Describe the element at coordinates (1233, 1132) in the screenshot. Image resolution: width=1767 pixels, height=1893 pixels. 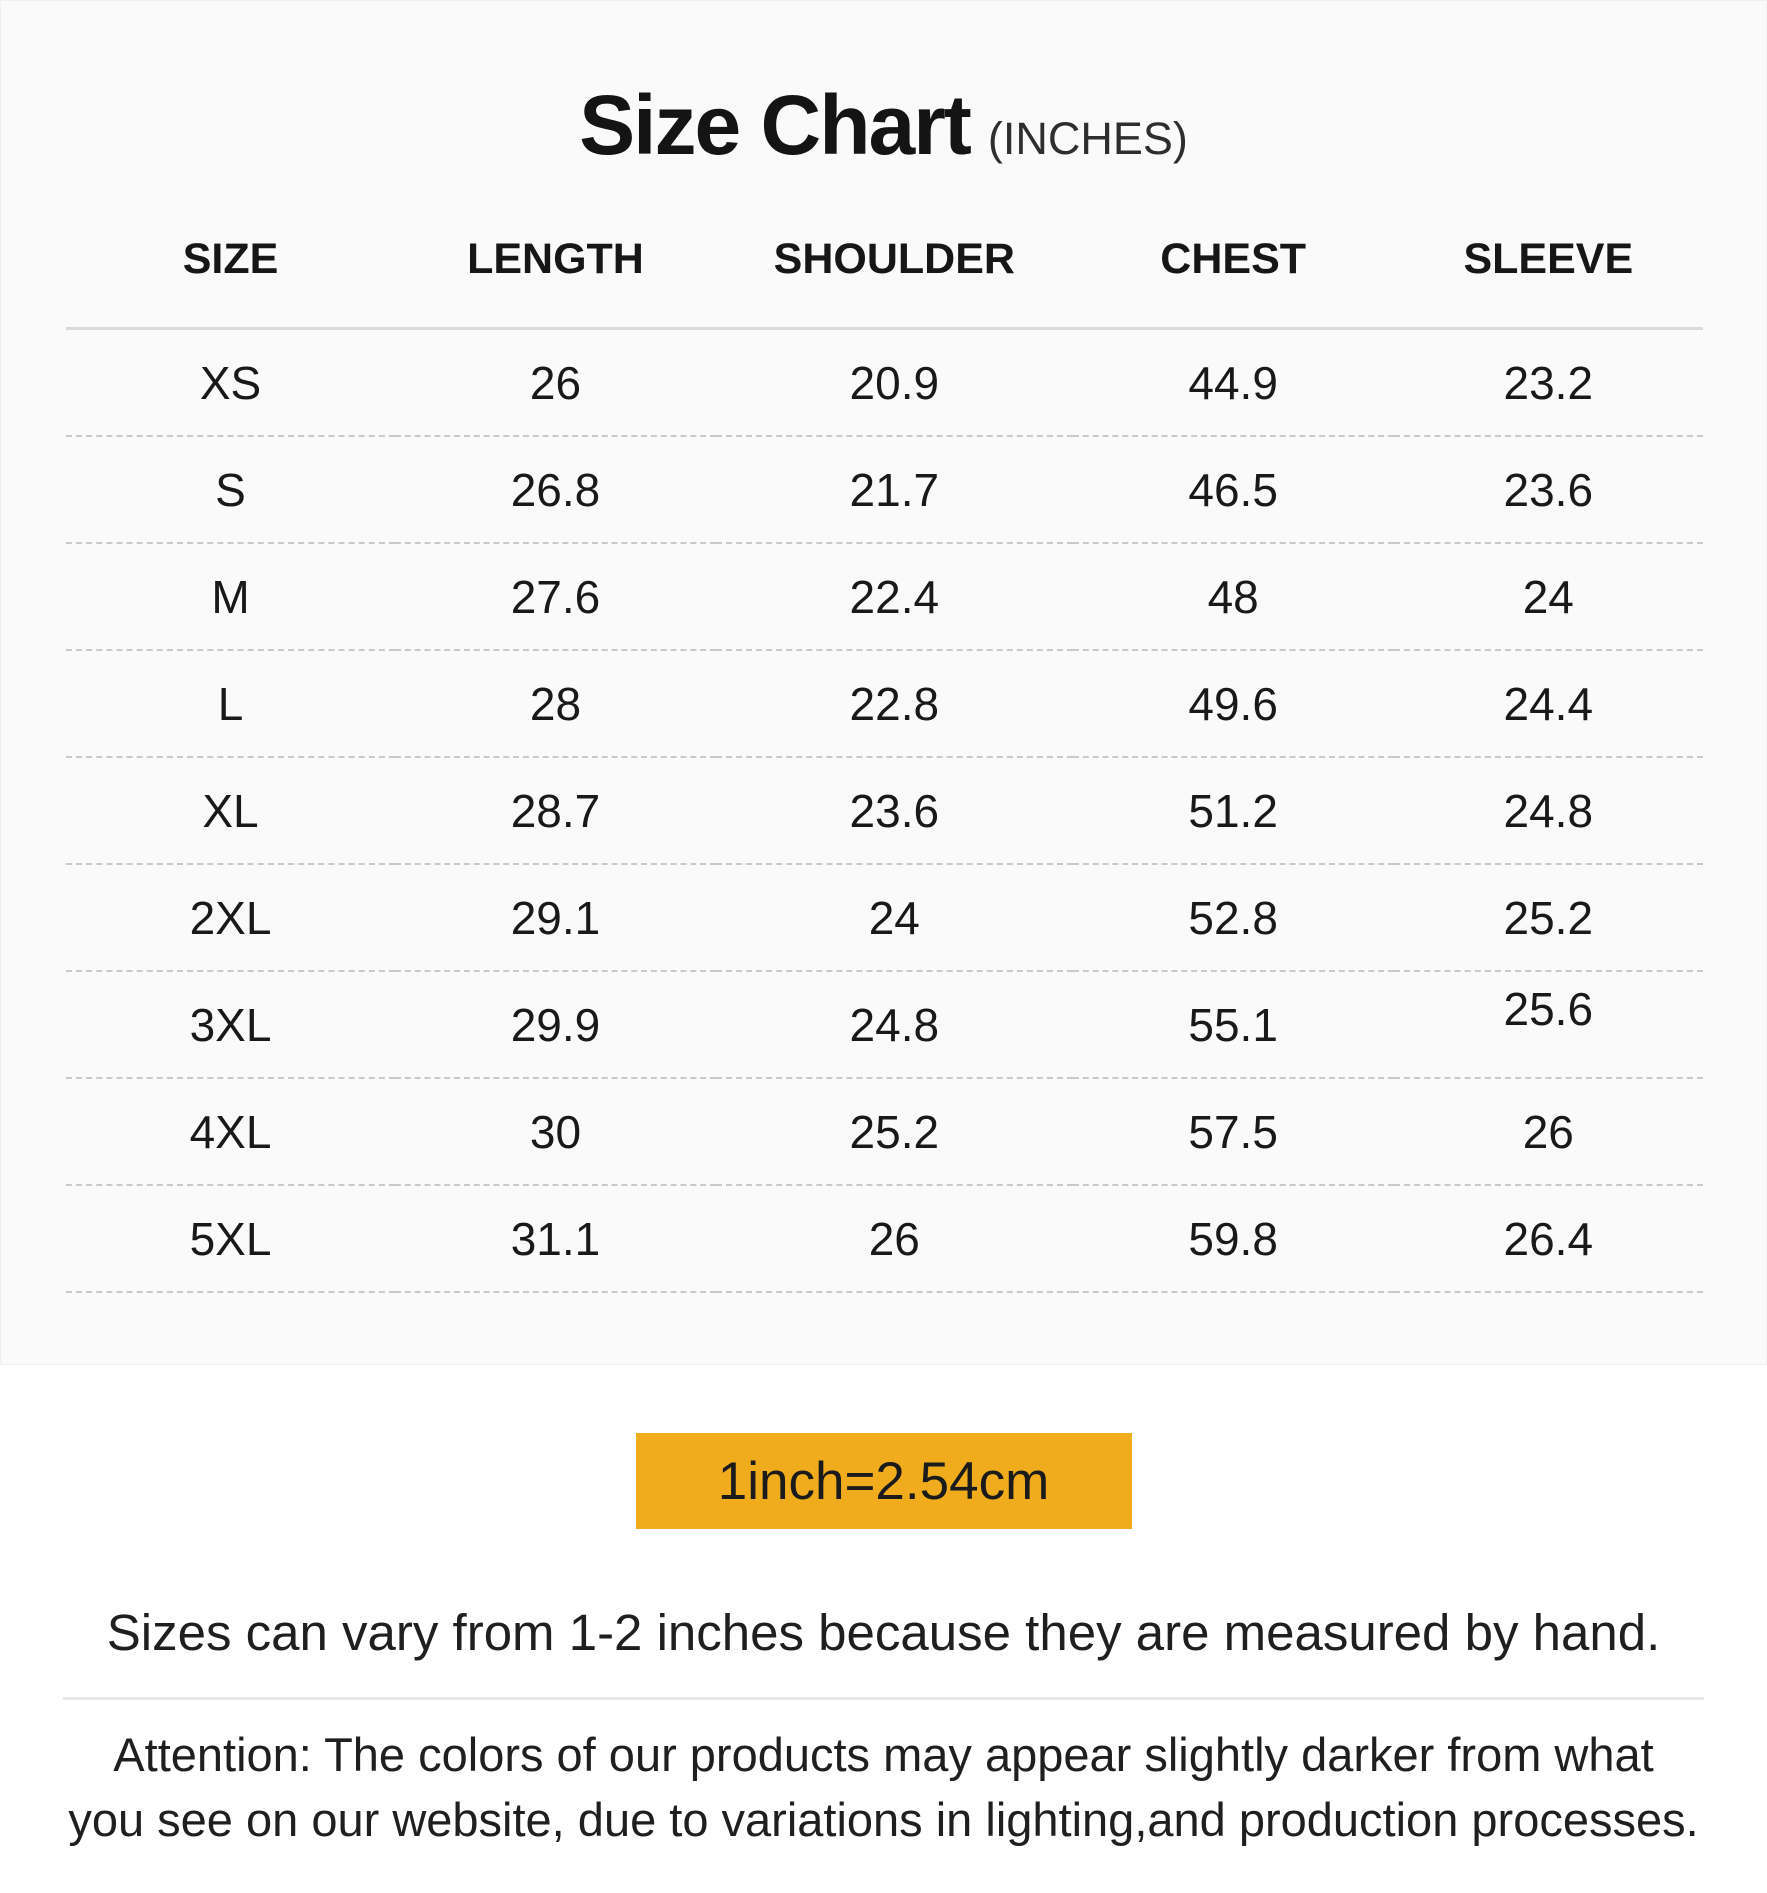
I see `chest-value: 57.5` at that location.